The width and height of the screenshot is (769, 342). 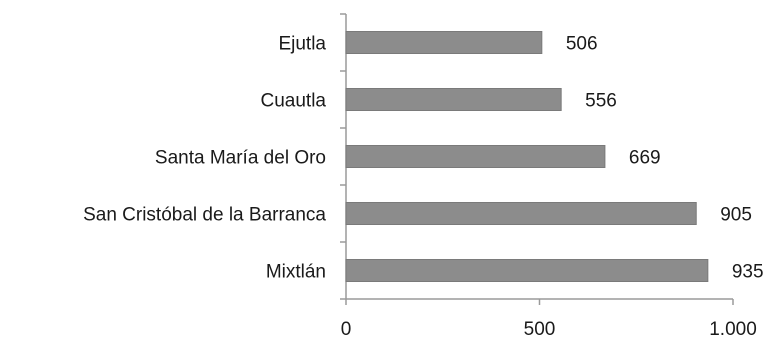 I want to click on bar-san-cristobal-de-la-barranca, so click(x=521, y=213).